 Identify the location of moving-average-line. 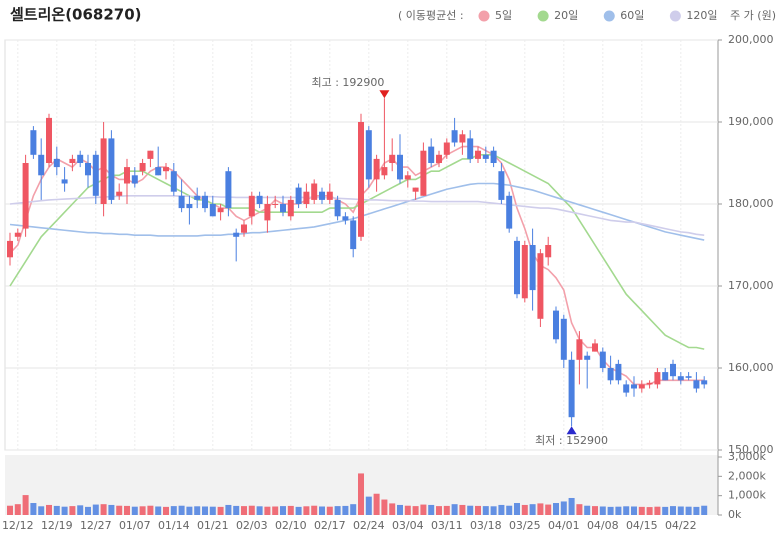
(357, 211).